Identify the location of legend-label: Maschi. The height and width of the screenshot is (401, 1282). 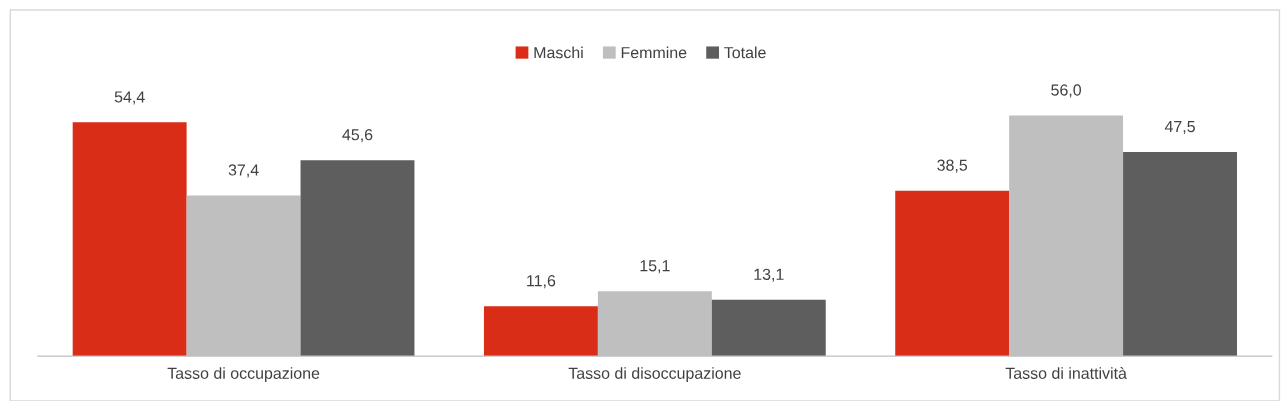
(558, 52).